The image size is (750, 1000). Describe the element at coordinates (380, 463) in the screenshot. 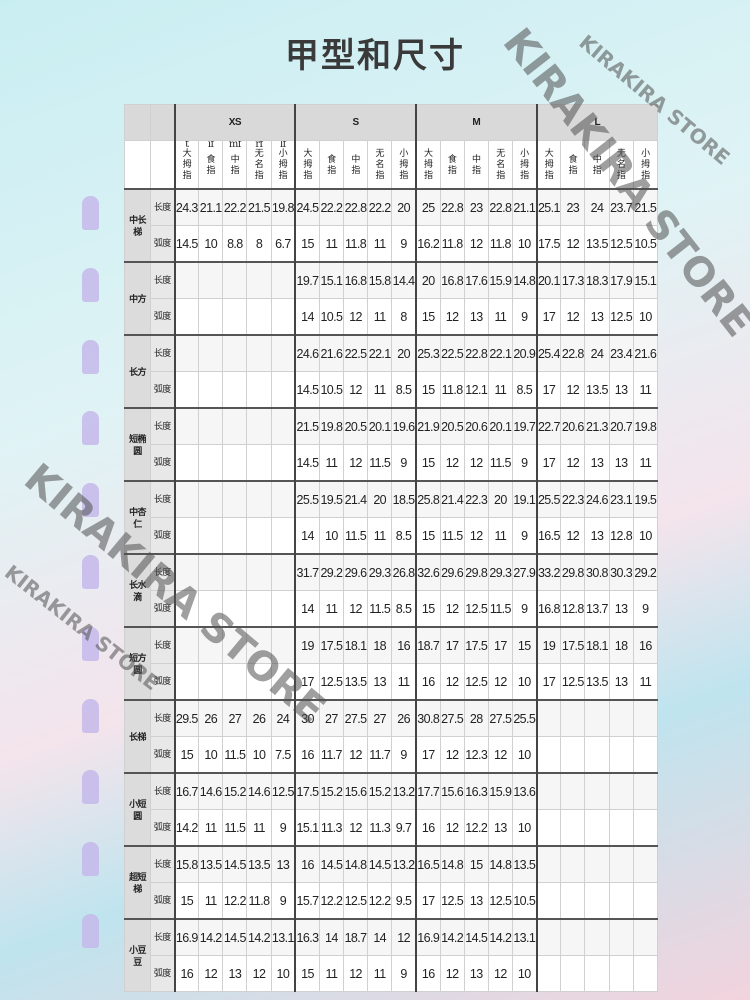

I see `size-value: 11.5` at that location.